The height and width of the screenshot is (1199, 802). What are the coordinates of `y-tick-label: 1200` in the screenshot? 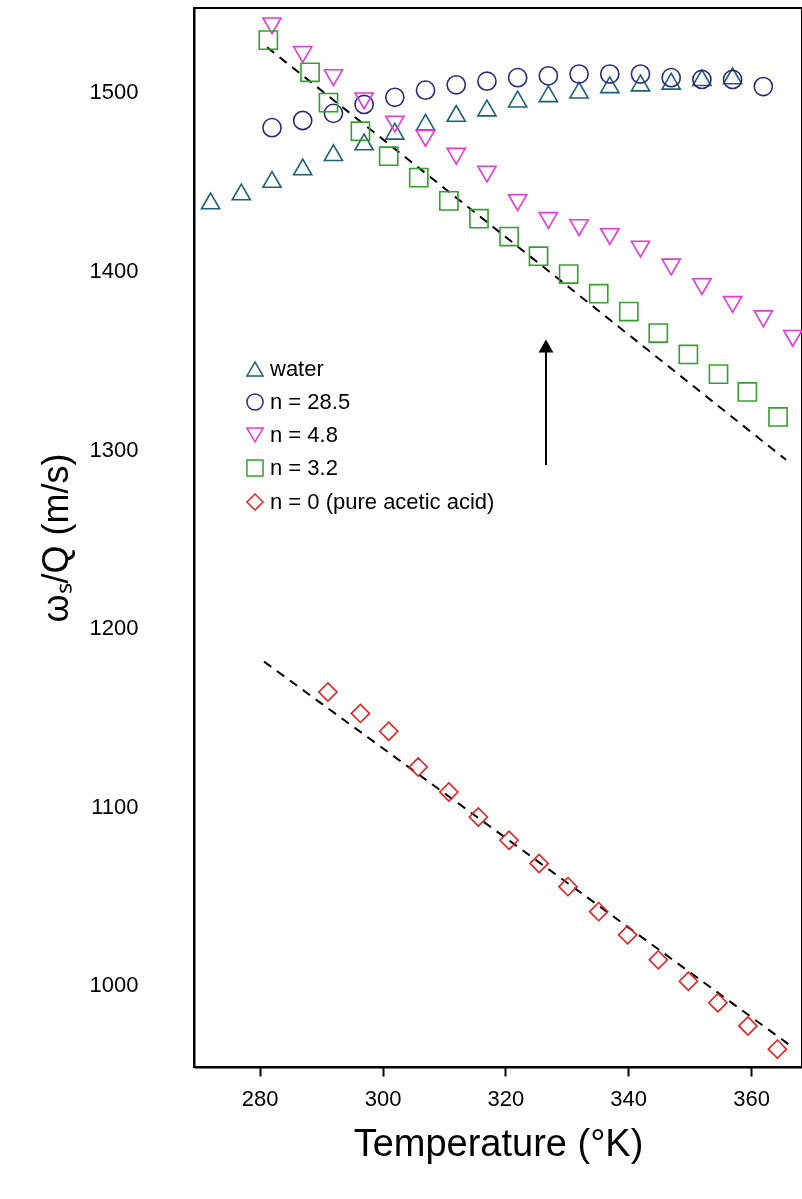 It's located at (114, 628).